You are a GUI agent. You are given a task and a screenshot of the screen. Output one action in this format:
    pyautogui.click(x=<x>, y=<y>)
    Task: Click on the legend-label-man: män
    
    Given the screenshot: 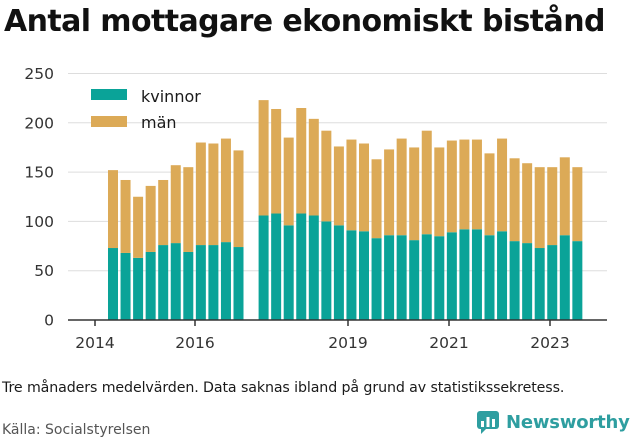 What is the action you would take?
    pyautogui.click(x=159, y=122)
    